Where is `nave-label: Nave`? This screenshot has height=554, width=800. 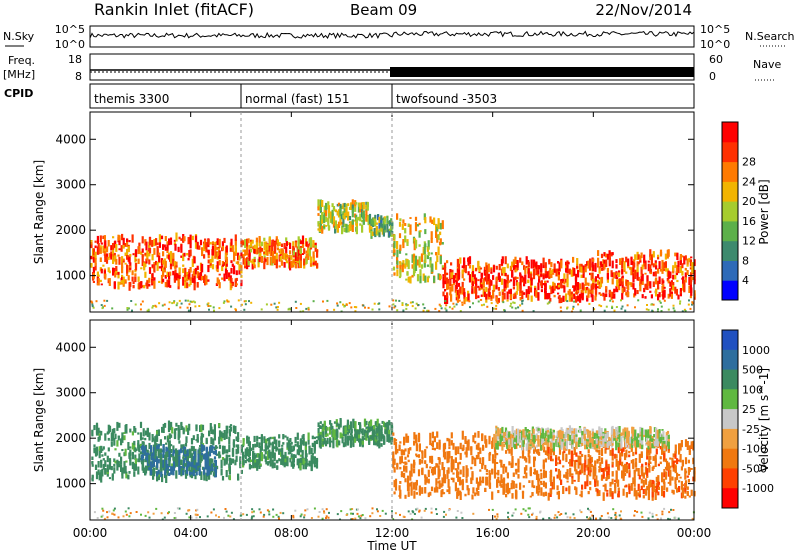
nave-label: Nave is located at coordinates (767, 64).